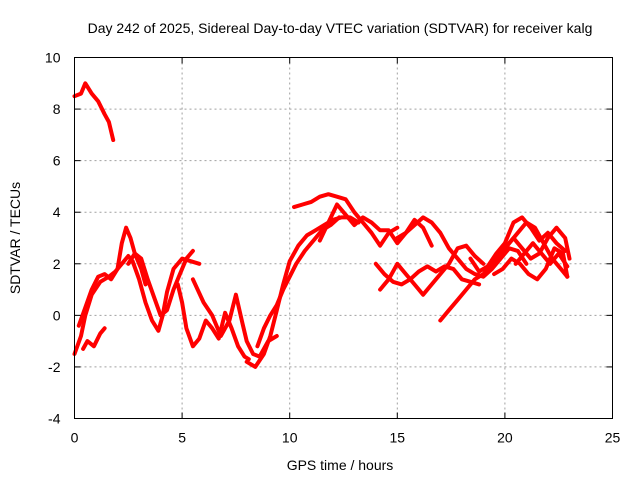  What do you see at coordinates (375, 225) in the screenshot?
I see `series-line-sat-k` at bounding box center [375, 225].